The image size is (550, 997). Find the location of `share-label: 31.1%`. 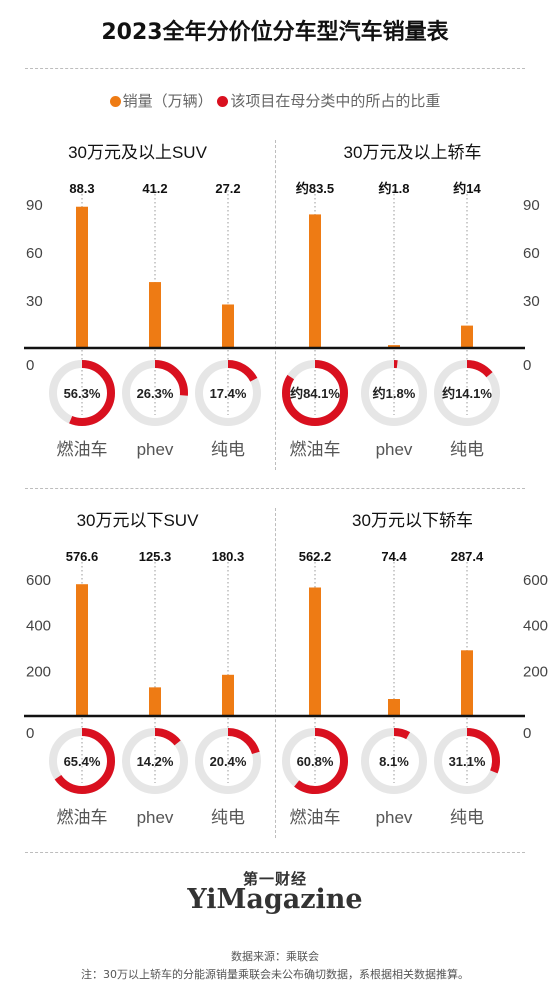

share-label: 31.1% is located at coordinates (467, 761).